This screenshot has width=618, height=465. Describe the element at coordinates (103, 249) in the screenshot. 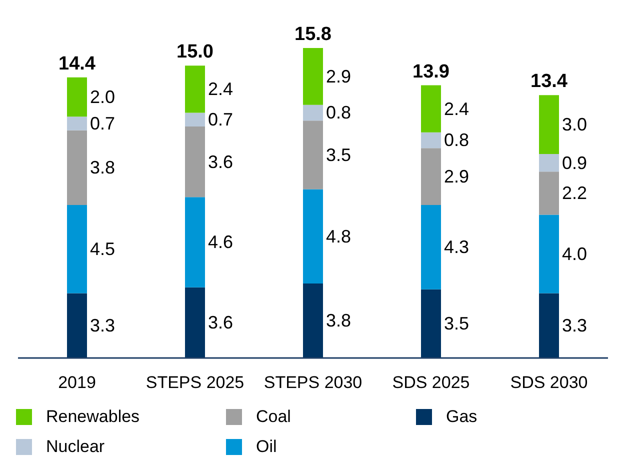

I see `data-label: 4.5` at that location.